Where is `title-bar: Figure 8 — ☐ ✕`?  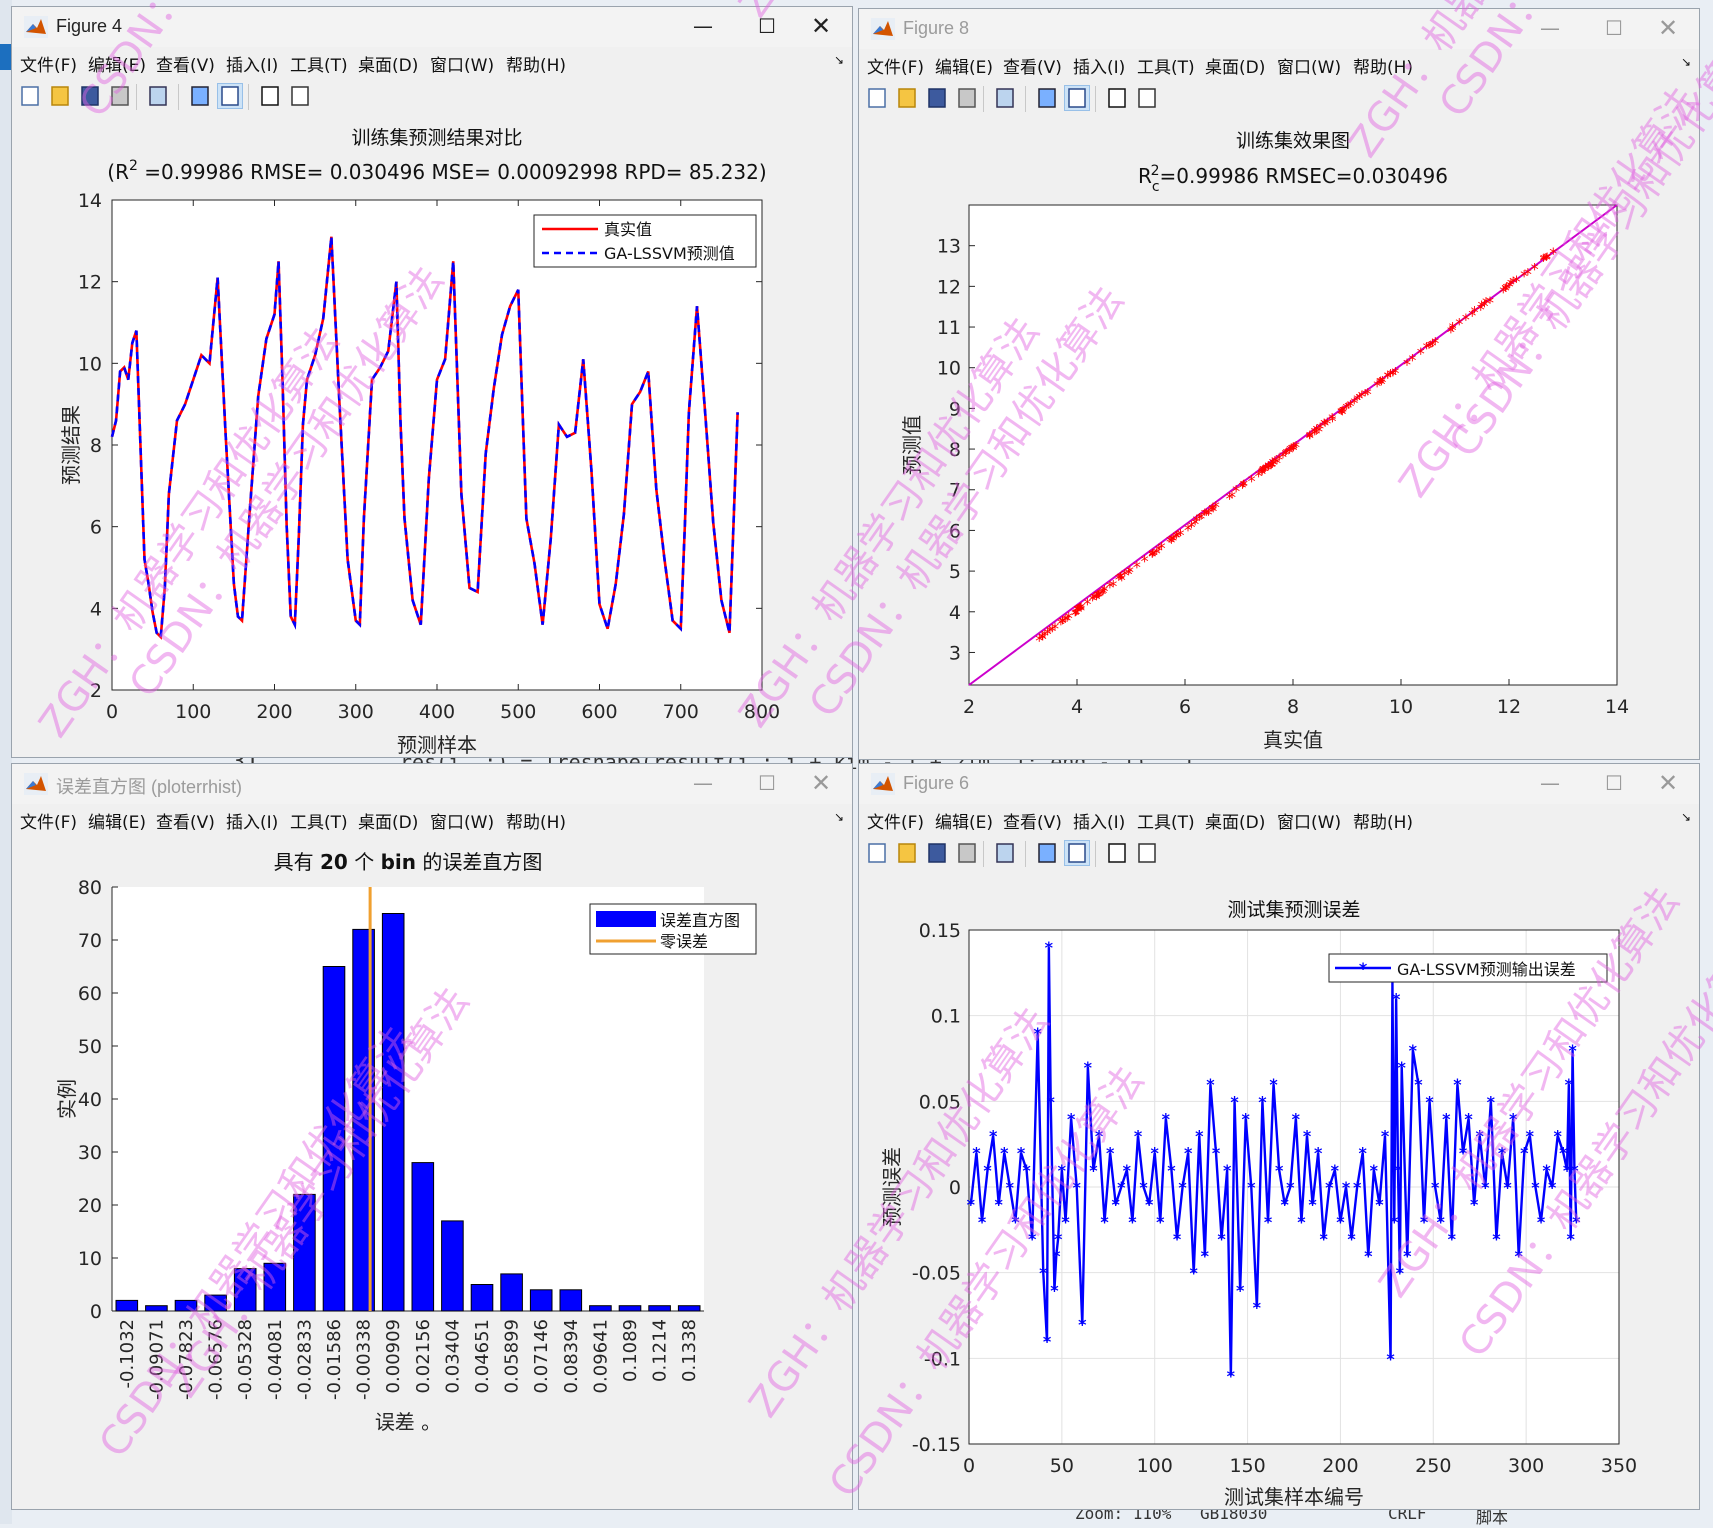 title-bar: Figure 8 — ☐ ✕ is located at coordinates (1279, 29).